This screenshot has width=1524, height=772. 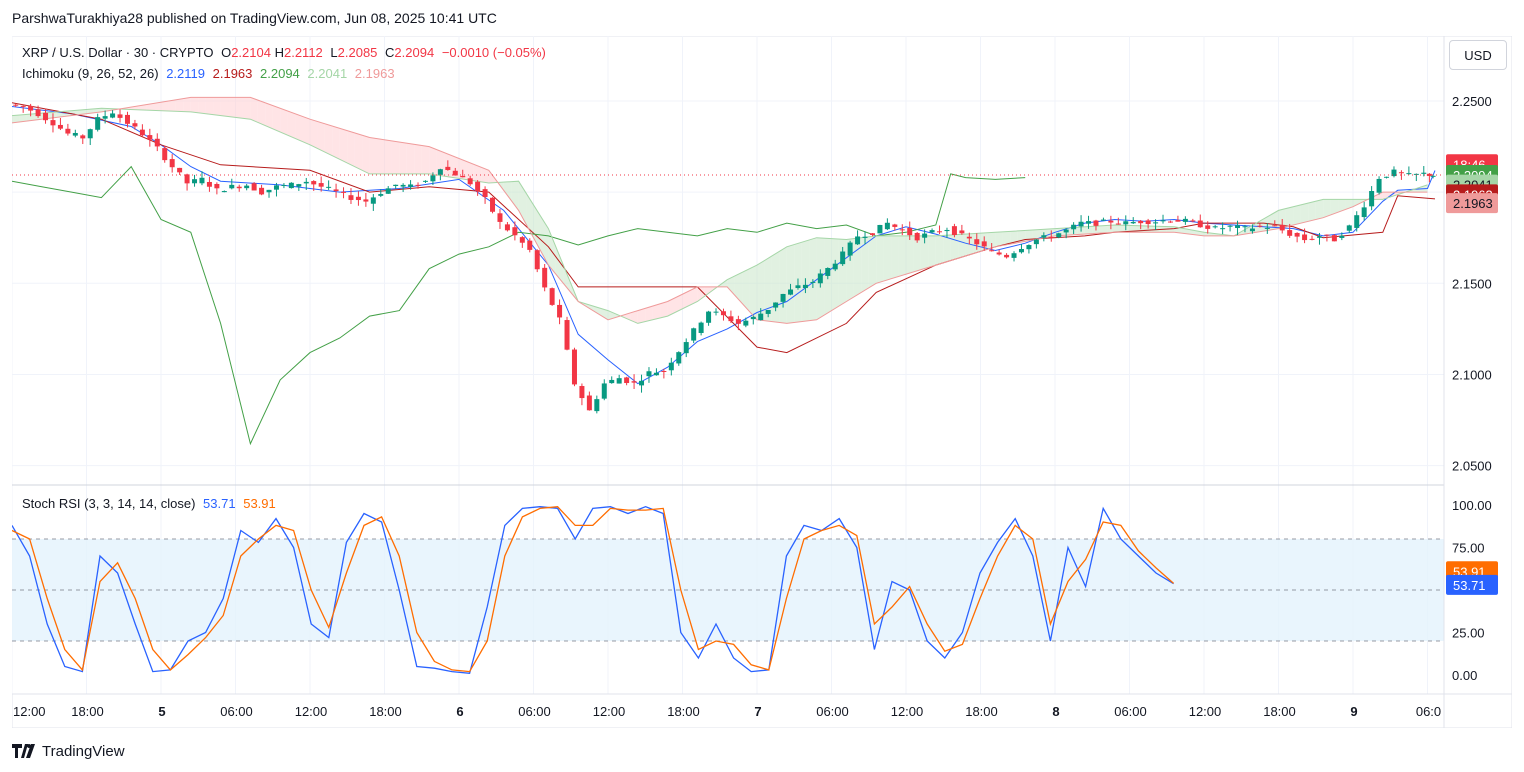 I want to click on ichimoku-label: Ichimoku (9, 26, 52, 26), so click(x=90, y=73).